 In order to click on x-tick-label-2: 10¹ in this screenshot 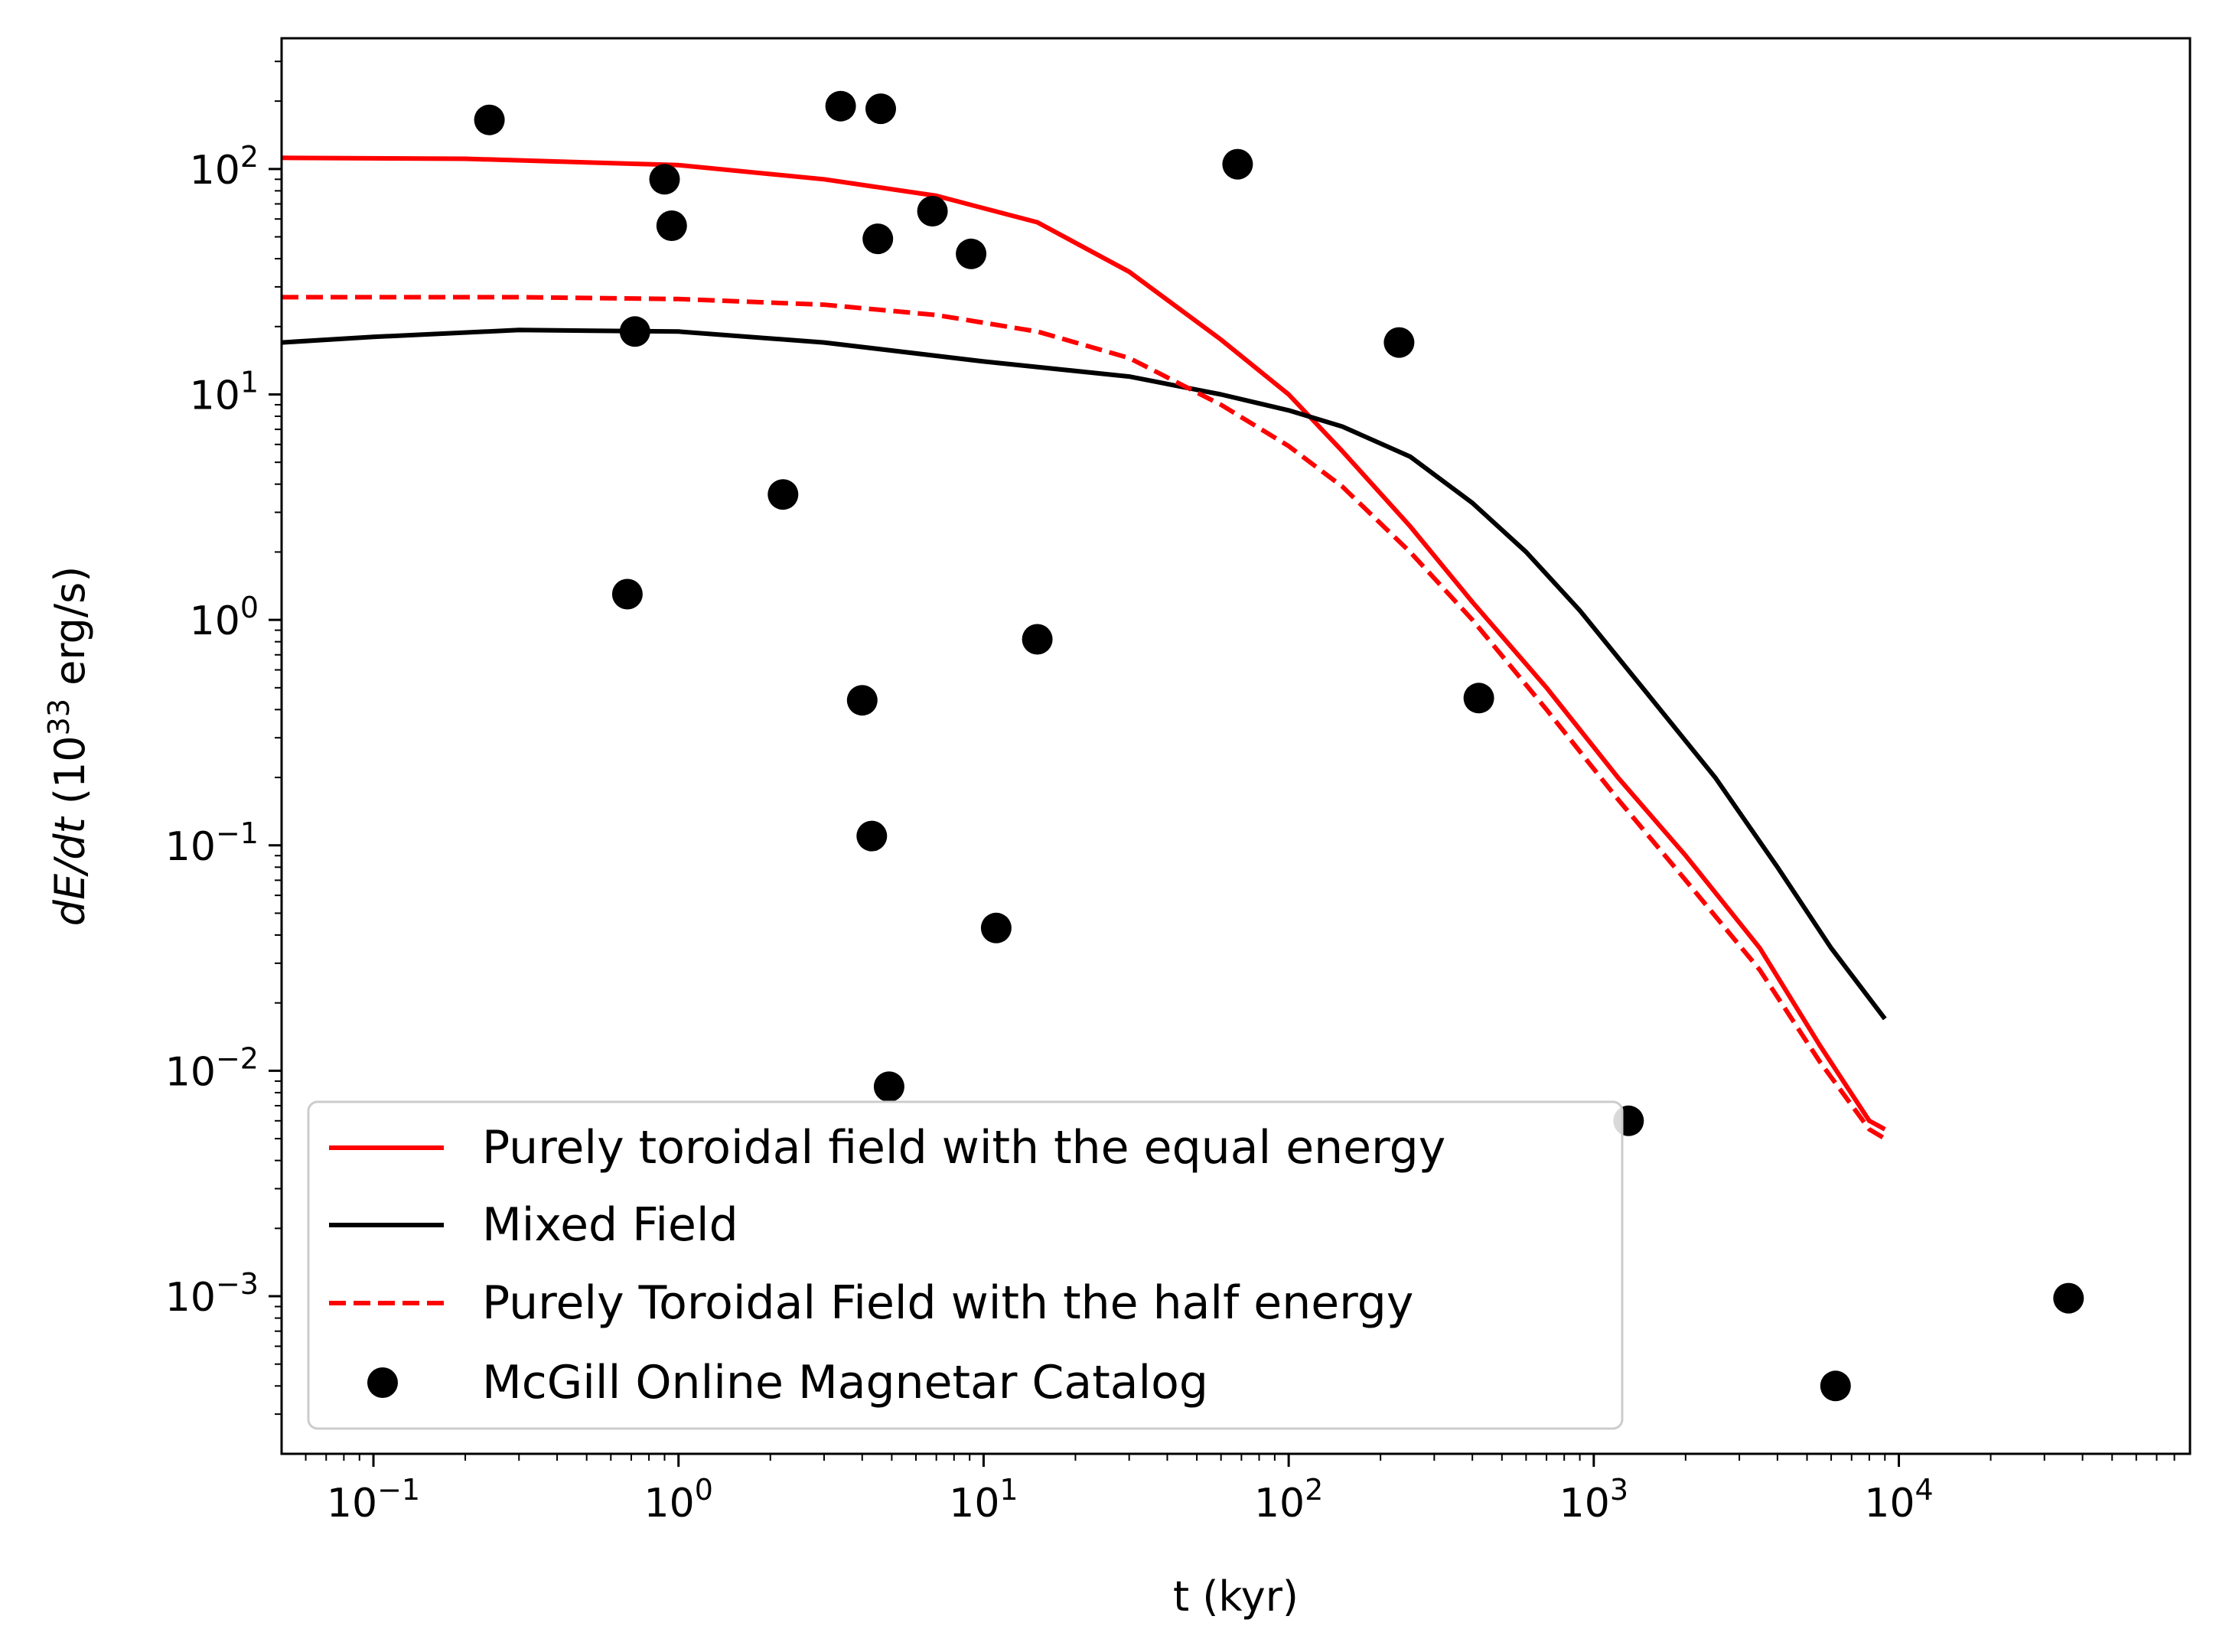, I will do `click(983, 1500)`.